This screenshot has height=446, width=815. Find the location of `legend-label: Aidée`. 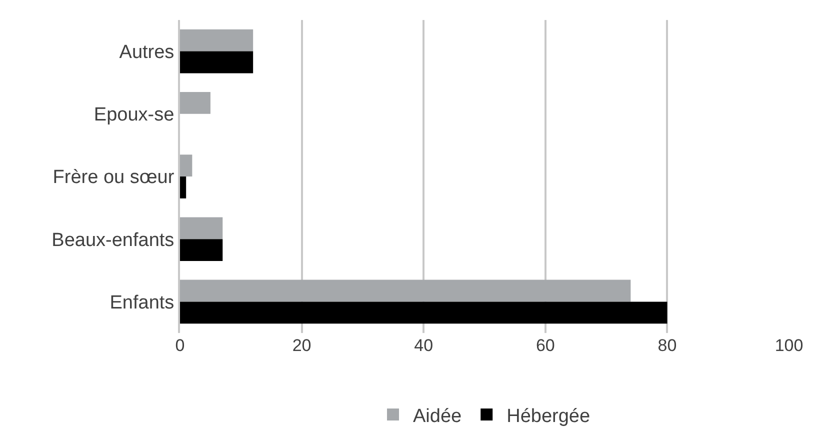

legend-label: Aidée is located at coordinates (437, 416).